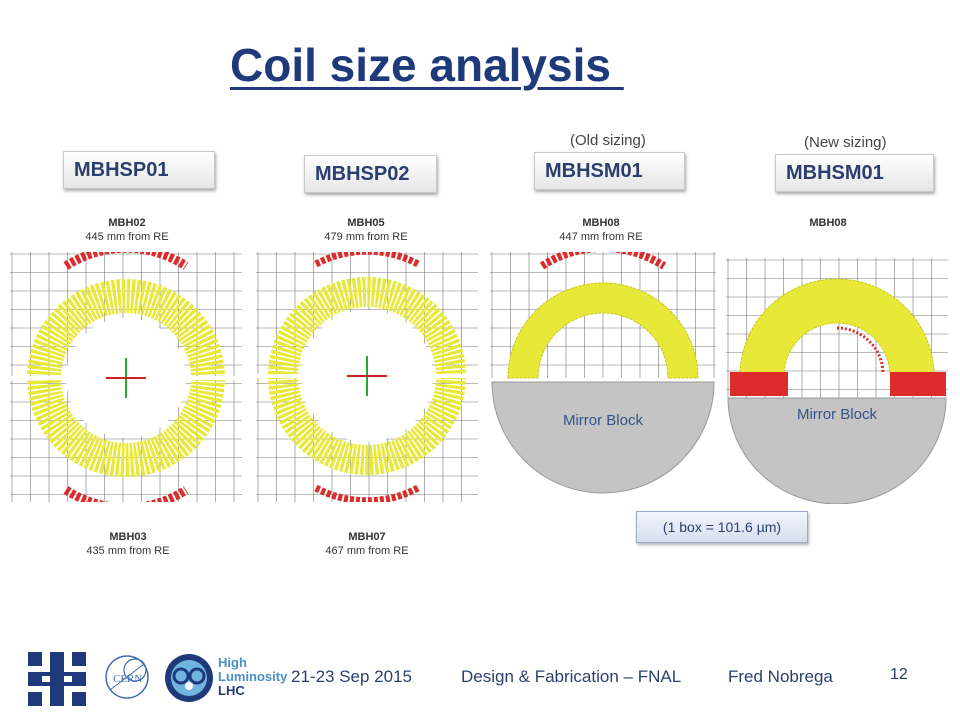  Describe the element at coordinates (367, 544) in the screenshot. I see `caption-mbh07: MBH07 467 mm from RE` at that location.